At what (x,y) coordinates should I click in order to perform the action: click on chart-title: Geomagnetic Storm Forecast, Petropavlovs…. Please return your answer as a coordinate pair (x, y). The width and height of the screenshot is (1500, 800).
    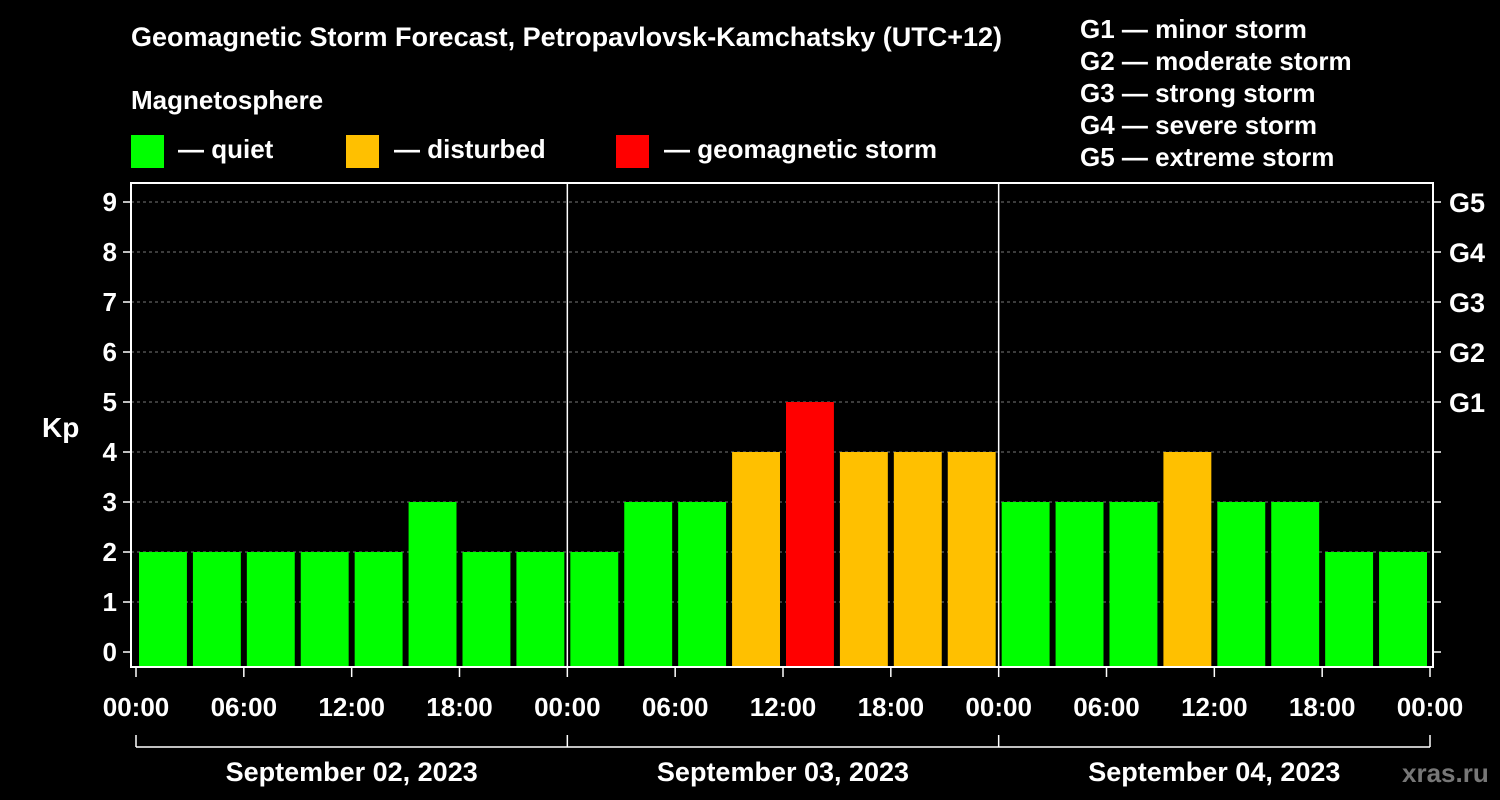
    Looking at the image, I should click on (567, 37).